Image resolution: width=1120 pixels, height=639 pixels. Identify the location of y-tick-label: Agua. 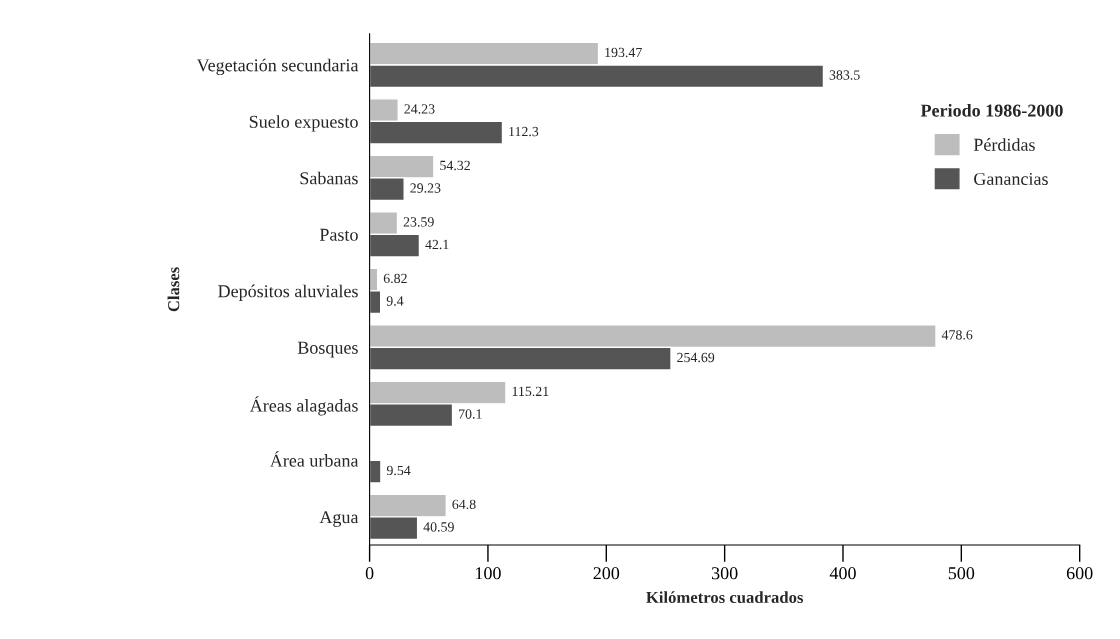
(339, 519).